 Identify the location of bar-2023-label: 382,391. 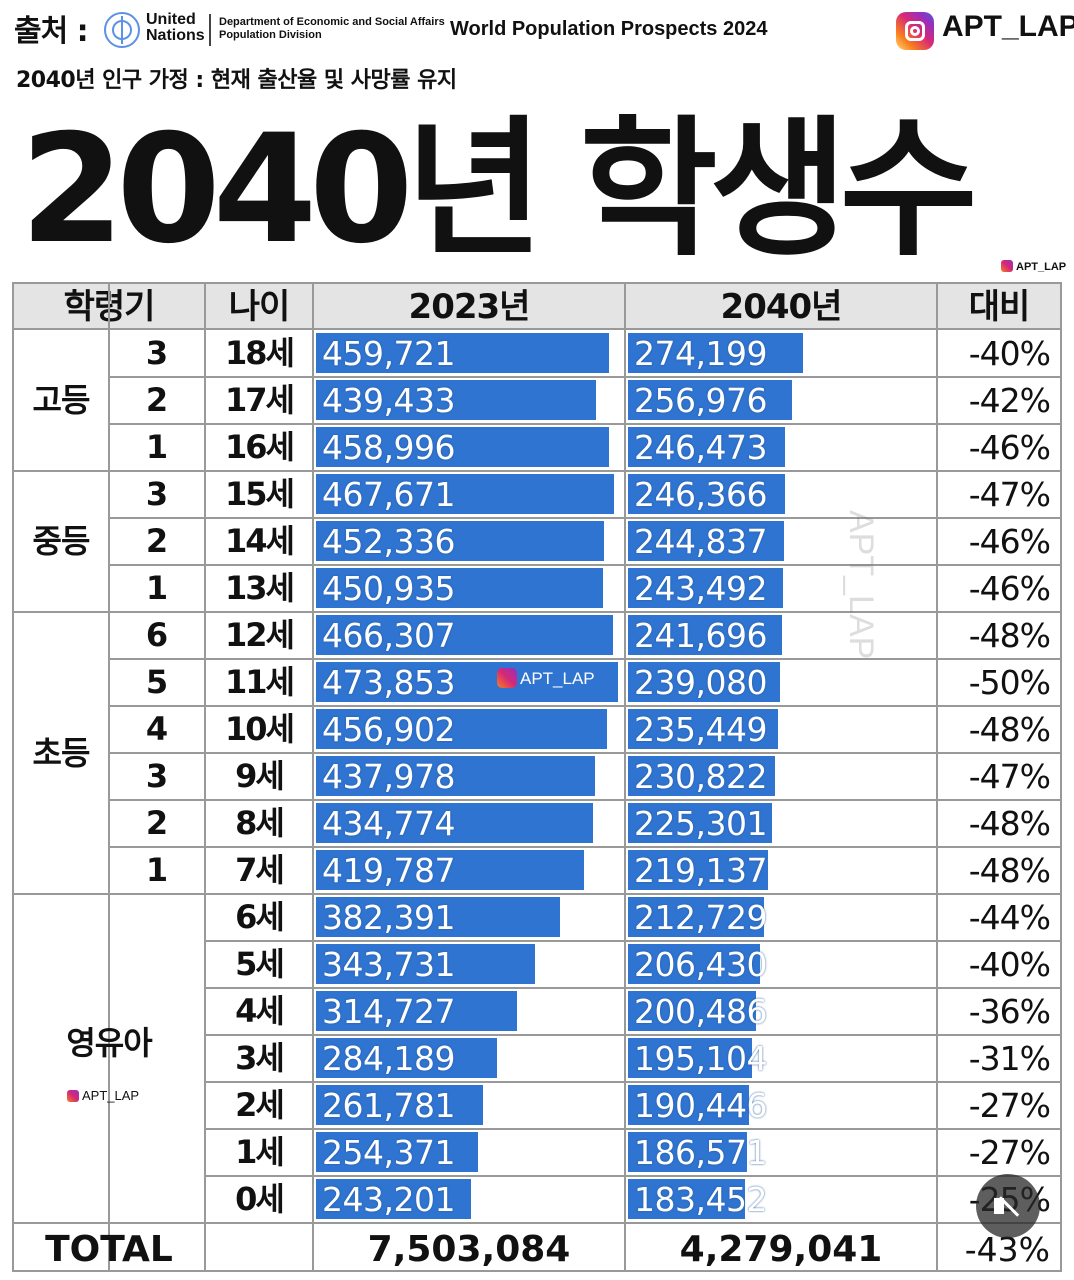
(388, 917).